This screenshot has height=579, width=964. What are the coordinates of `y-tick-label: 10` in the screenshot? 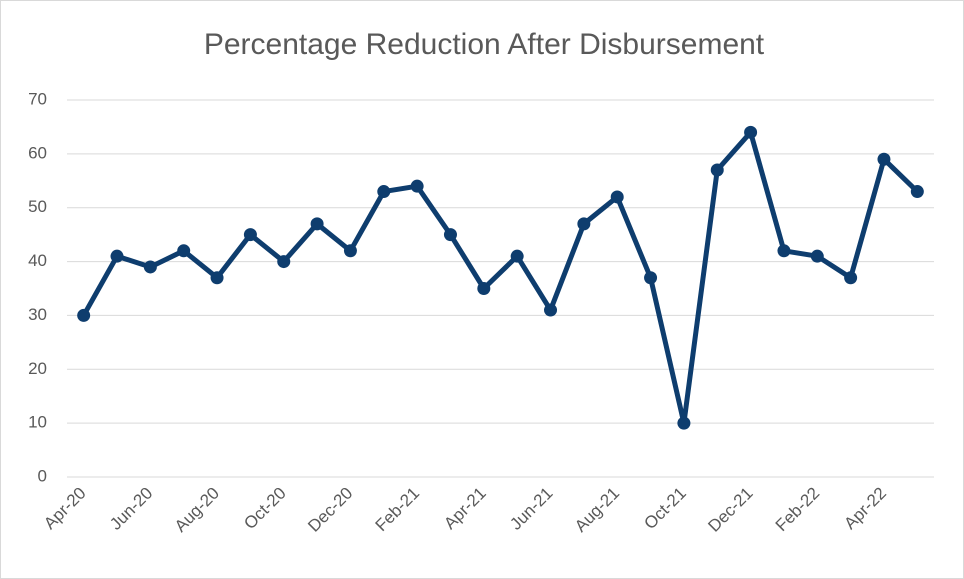 It's located at (37, 422).